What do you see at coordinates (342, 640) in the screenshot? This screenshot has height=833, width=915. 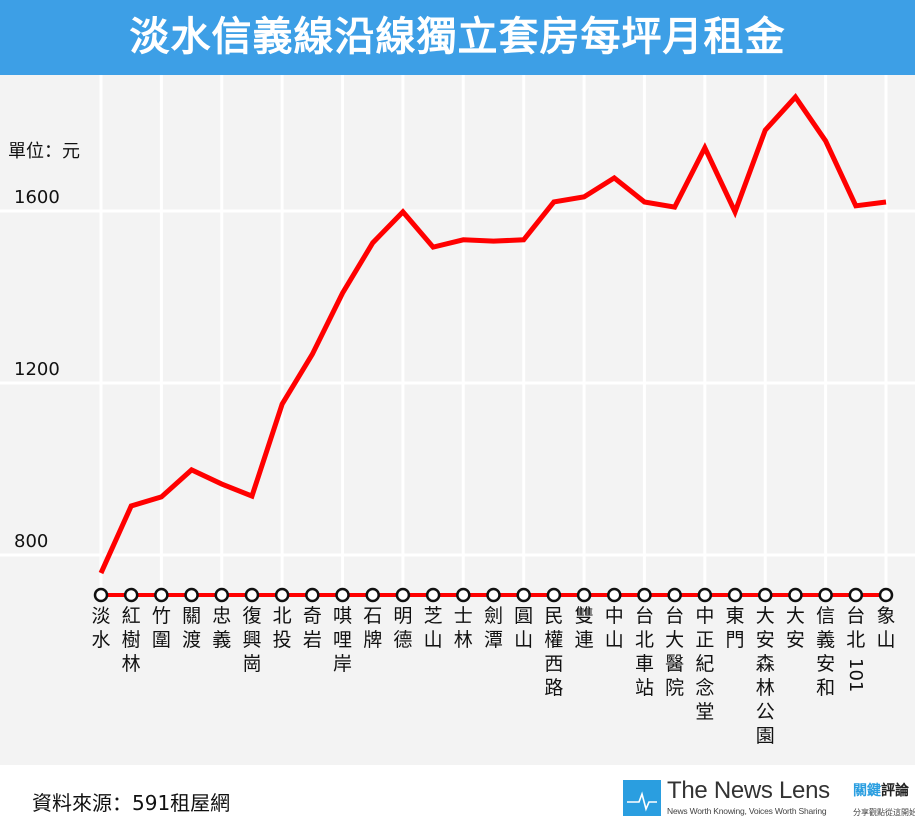 I see `x-tick-label: 唭哩岸` at bounding box center [342, 640].